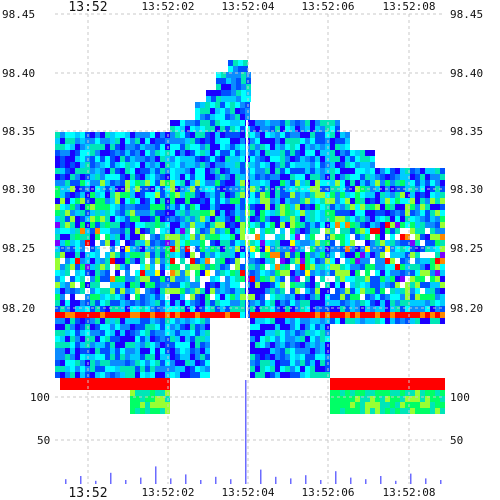  I want to click on x-tick-label-bottom-0: 13:52, so click(87, 493).